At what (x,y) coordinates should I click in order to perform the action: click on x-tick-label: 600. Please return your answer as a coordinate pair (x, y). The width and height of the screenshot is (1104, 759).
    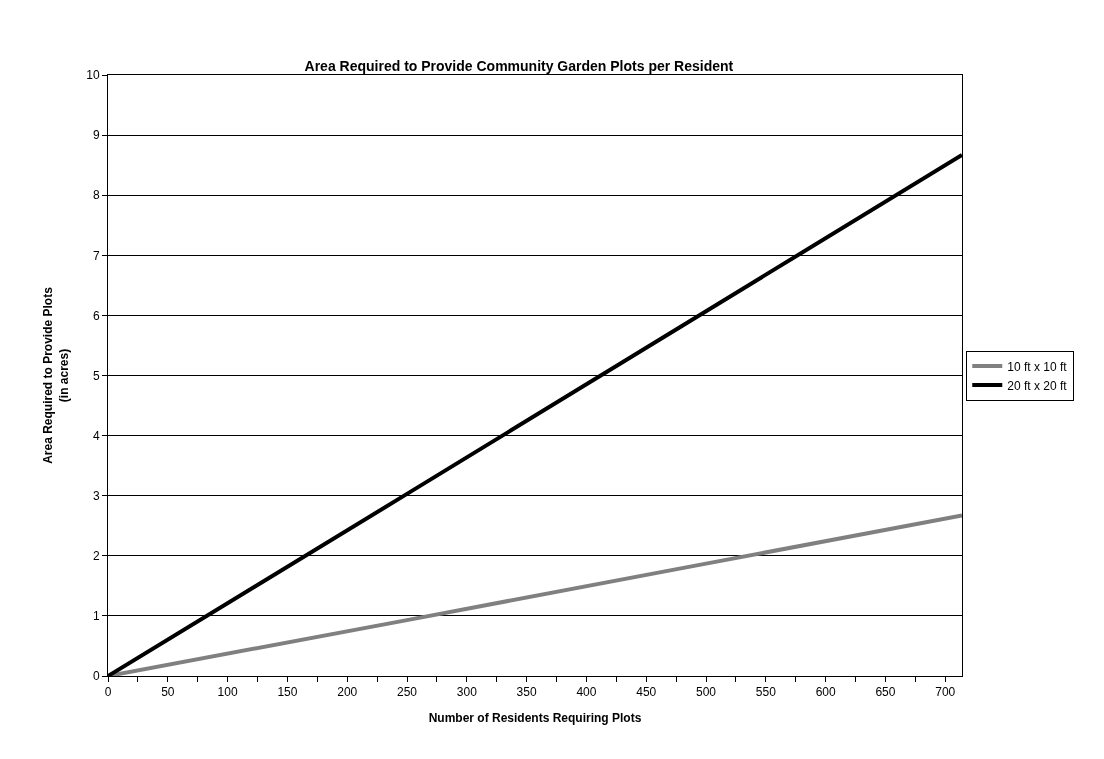
    Looking at the image, I should click on (825, 692).